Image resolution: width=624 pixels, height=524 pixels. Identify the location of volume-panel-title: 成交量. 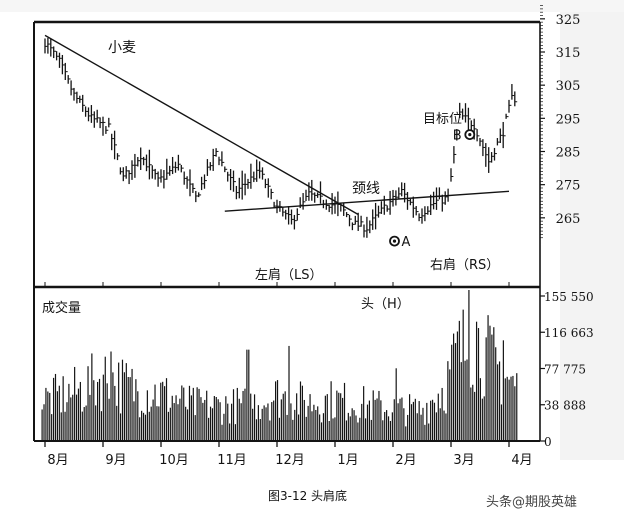
(61, 308).